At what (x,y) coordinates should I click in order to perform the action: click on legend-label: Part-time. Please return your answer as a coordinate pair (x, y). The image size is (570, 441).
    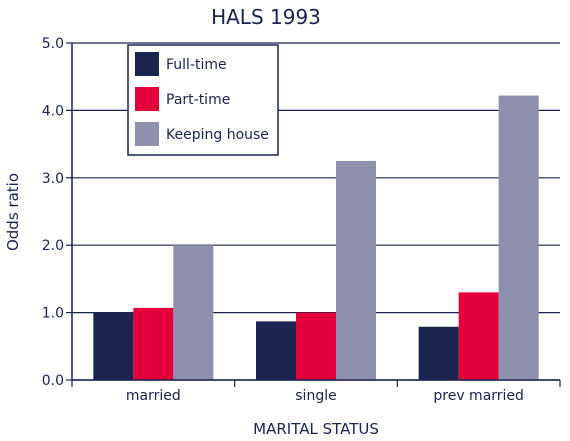
    Looking at the image, I should click on (198, 100).